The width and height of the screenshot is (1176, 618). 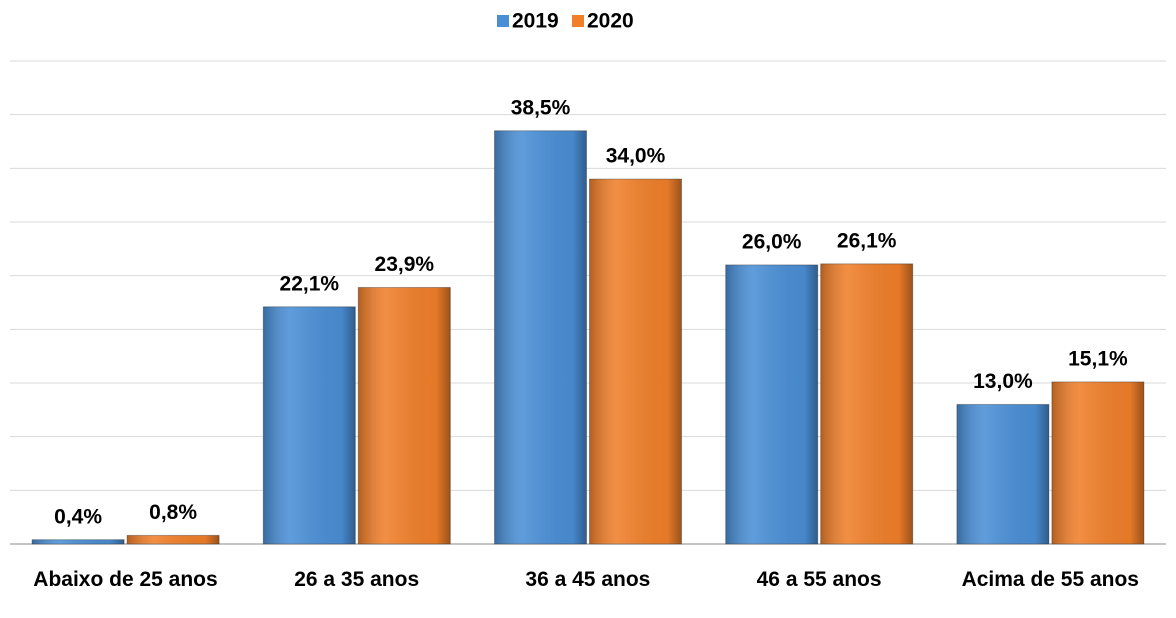 I want to click on value-label: 13,0%, so click(x=1003, y=381).